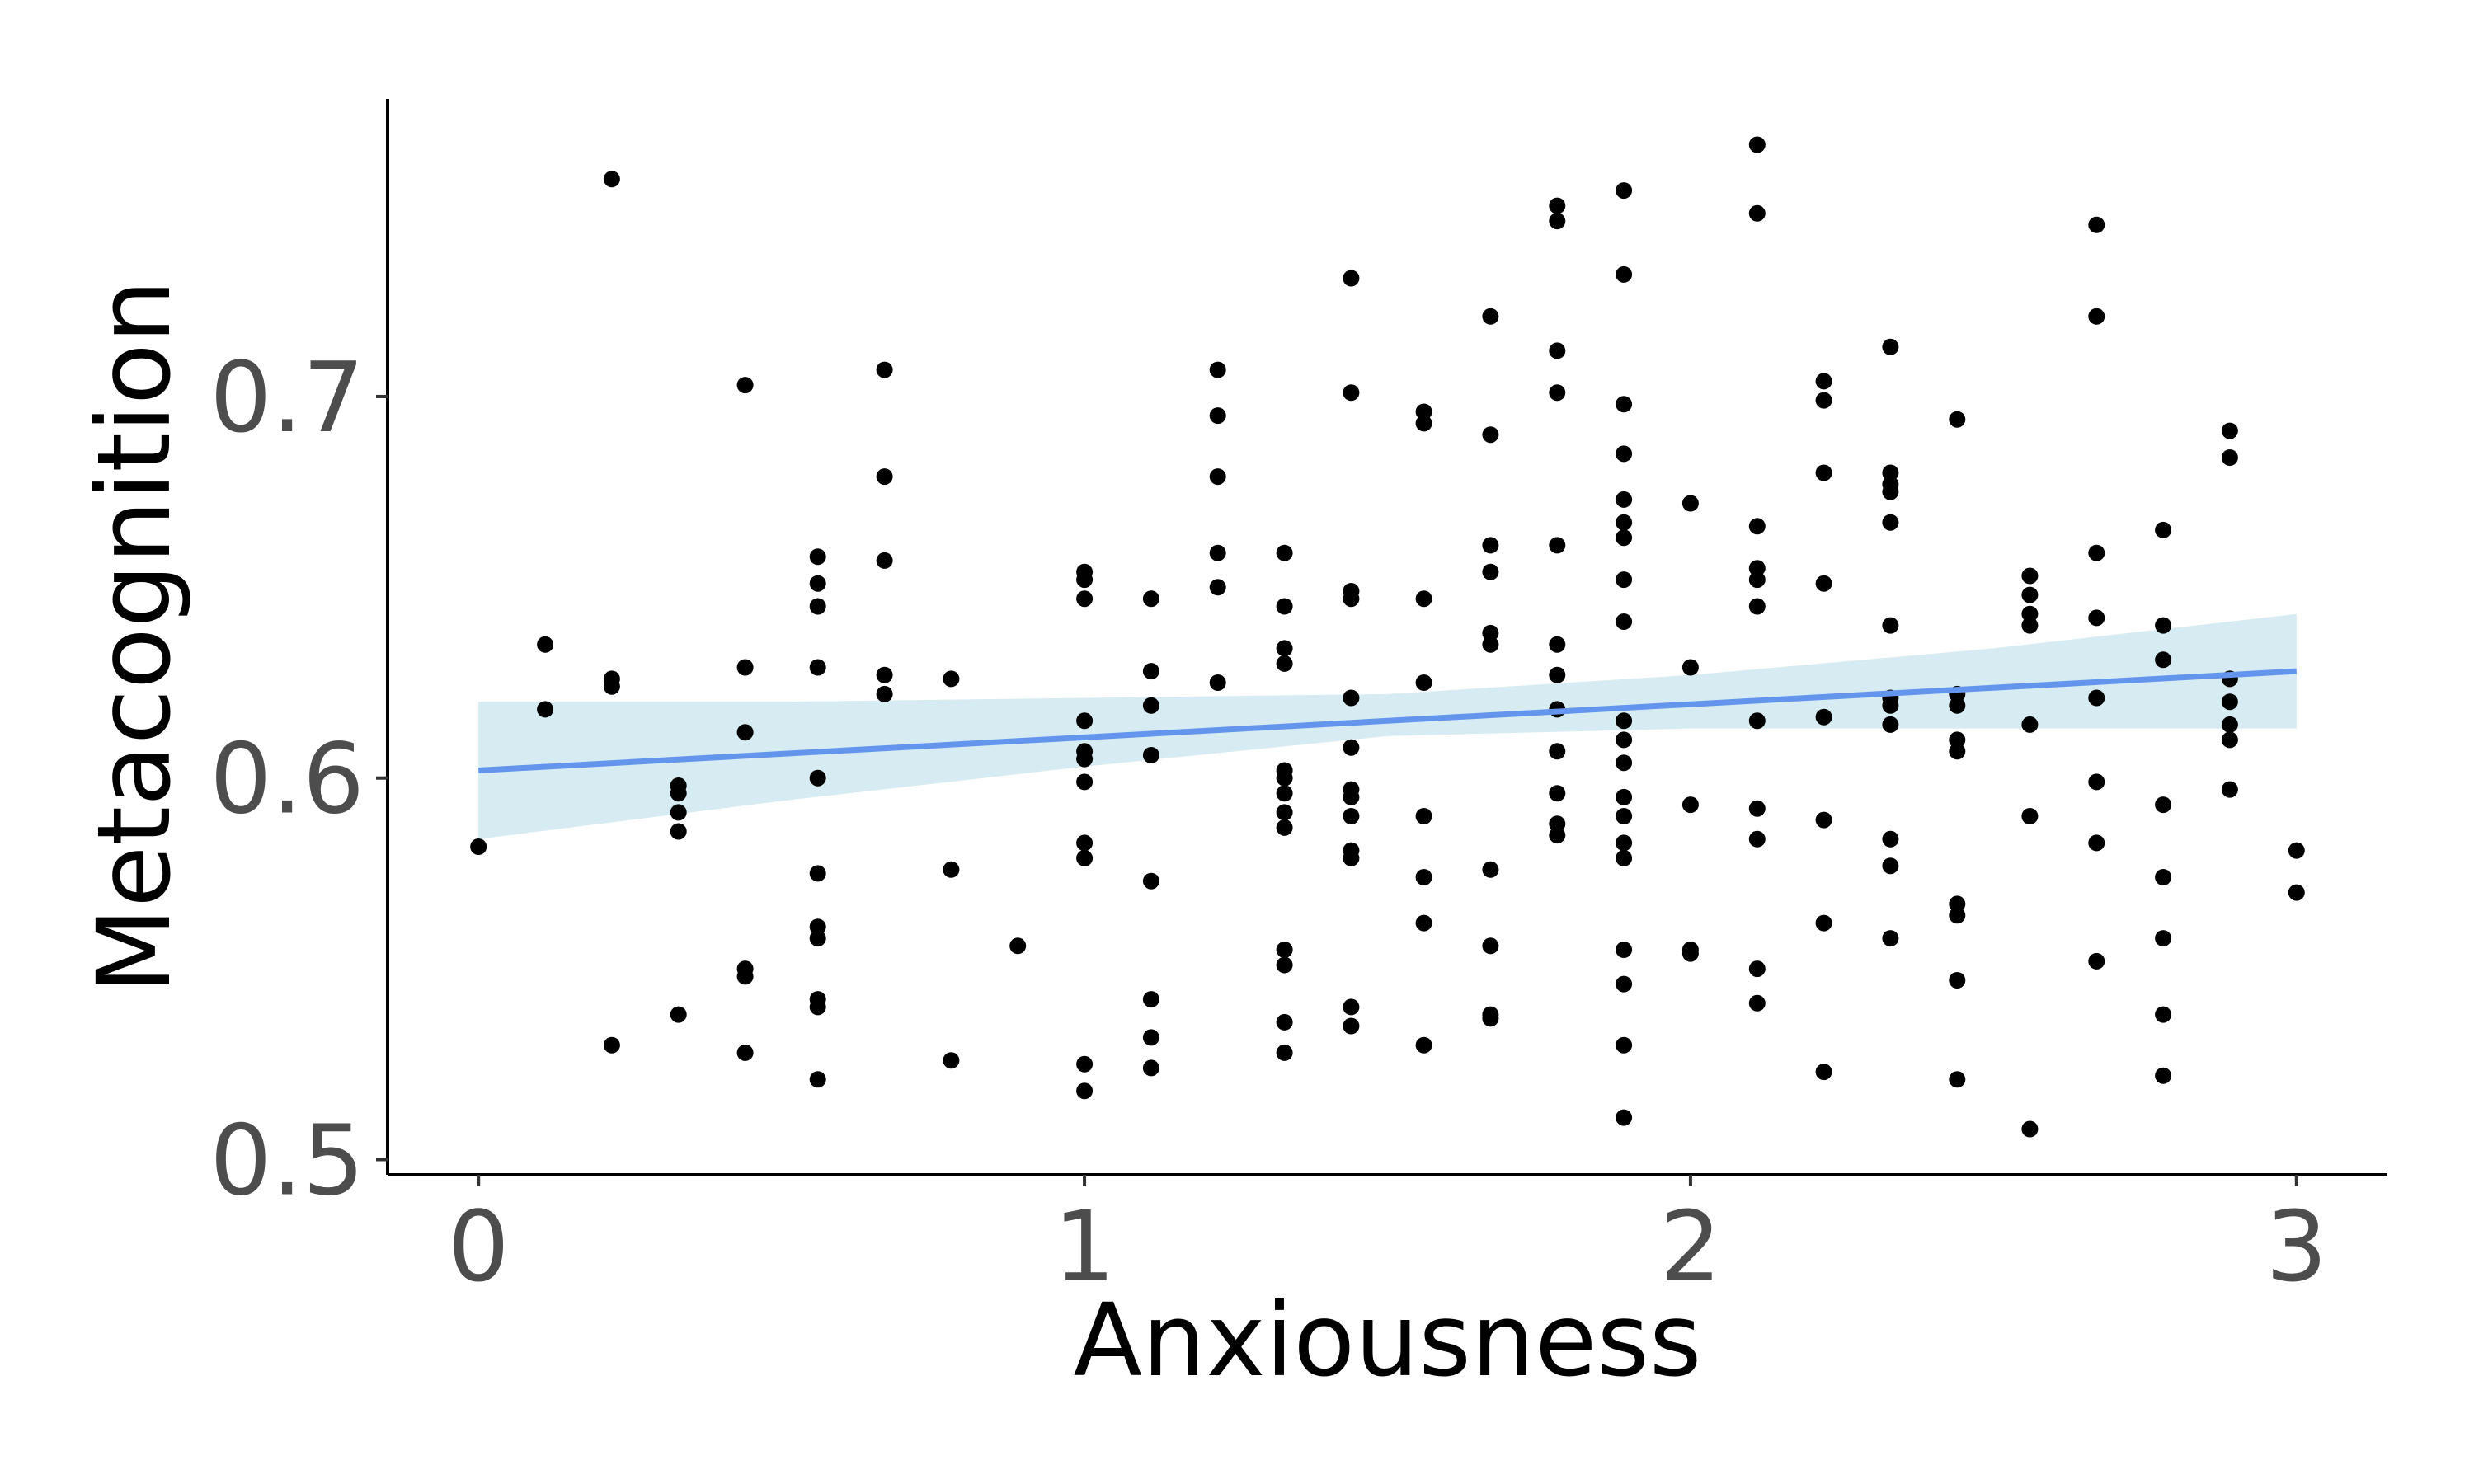 The height and width of the screenshot is (1484, 2474). Describe the element at coordinates (287, 779) in the screenshot. I see `y-tick-label: 0.6` at that location.